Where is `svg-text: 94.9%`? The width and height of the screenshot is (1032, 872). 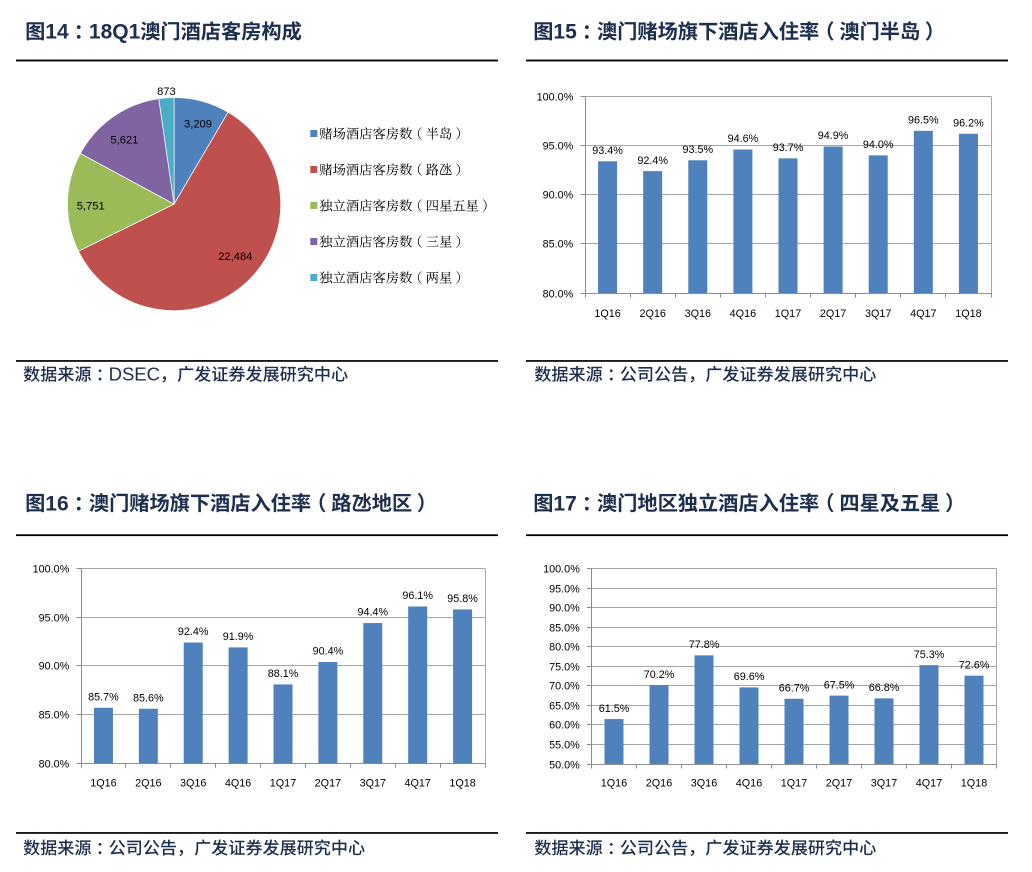 svg-text: 94.9% is located at coordinates (833, 136).